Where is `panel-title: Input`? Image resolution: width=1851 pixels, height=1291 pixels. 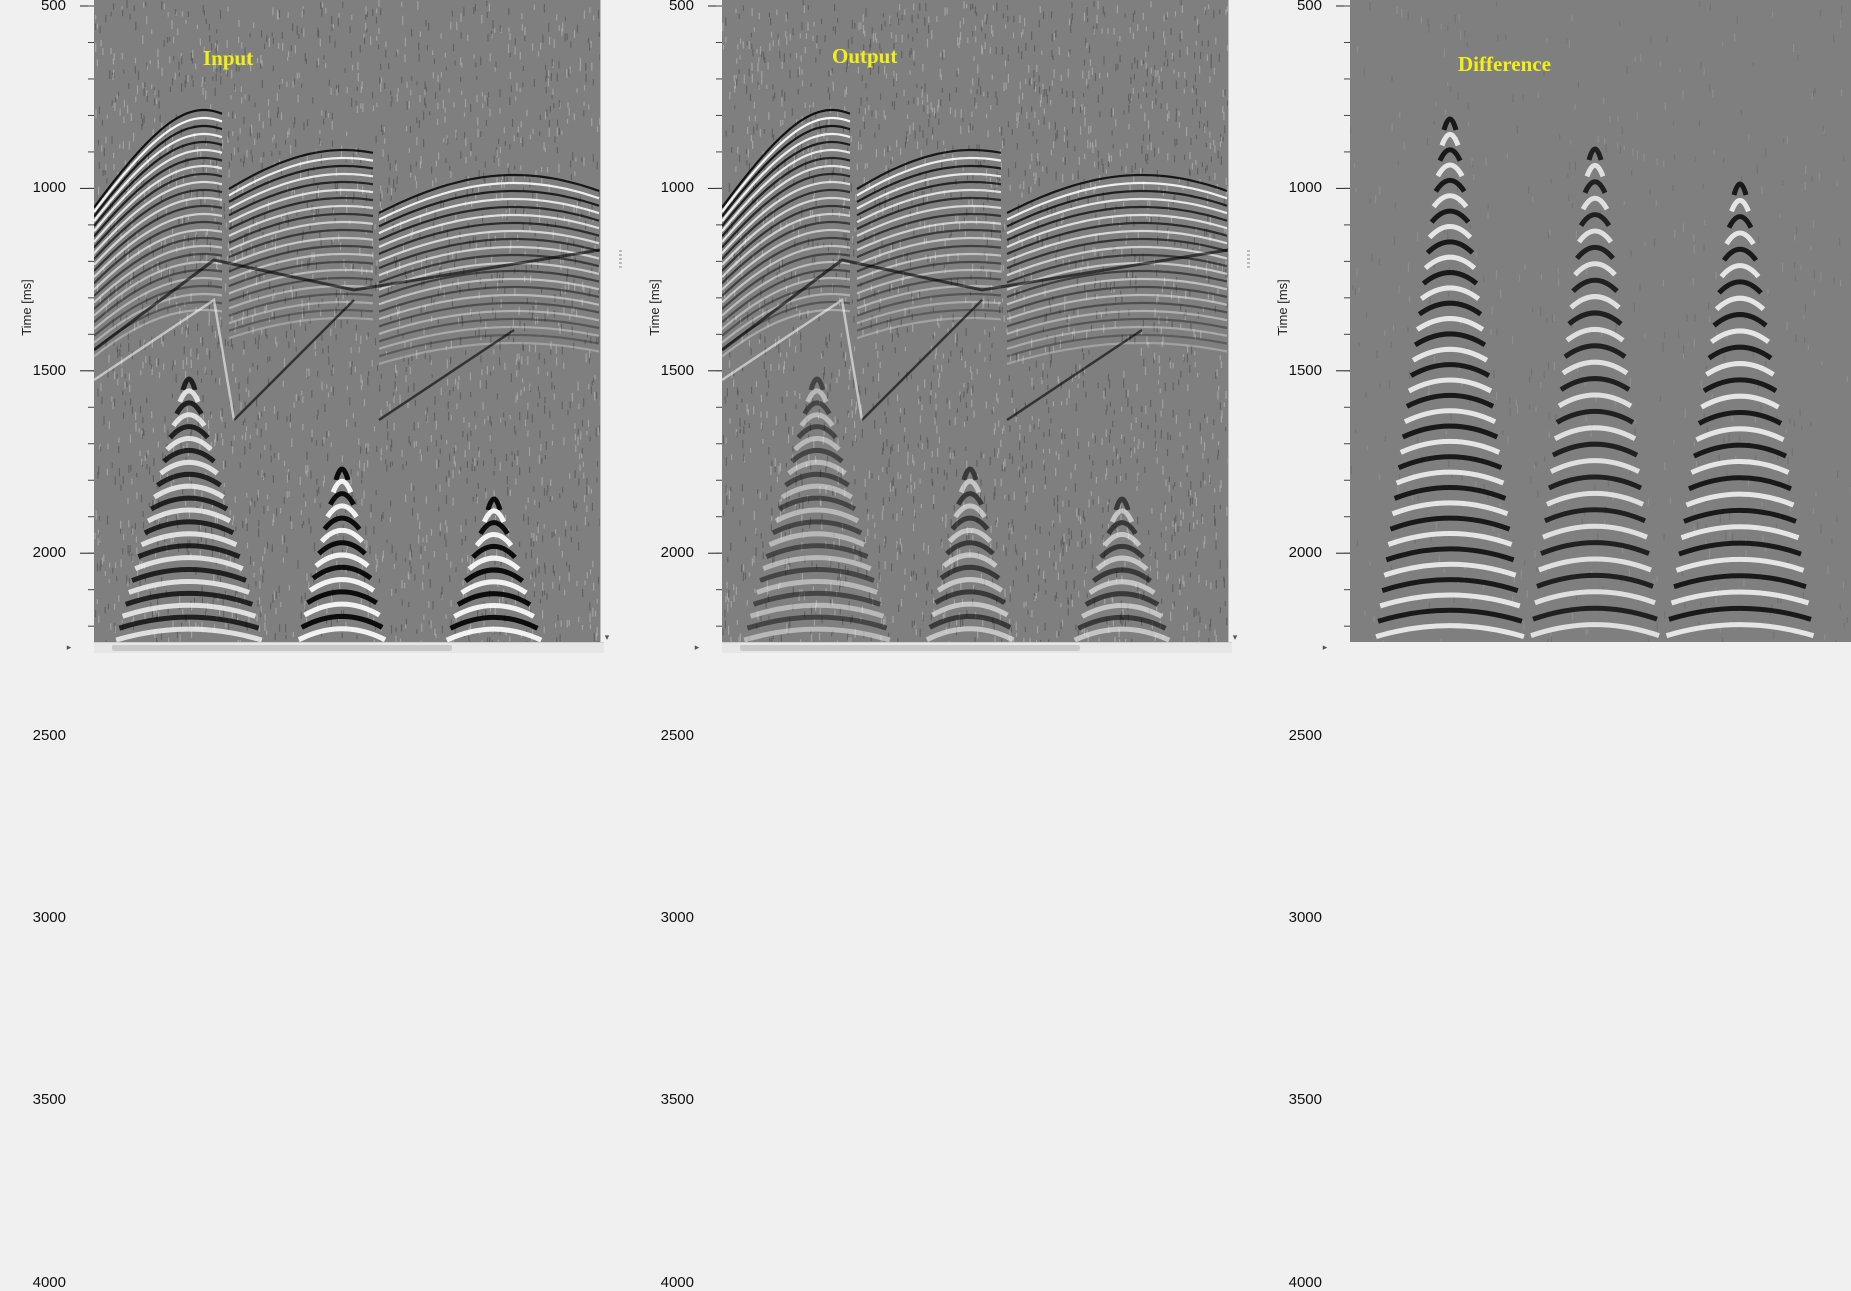
panel-title: Input is located at coordinates (228, 58).